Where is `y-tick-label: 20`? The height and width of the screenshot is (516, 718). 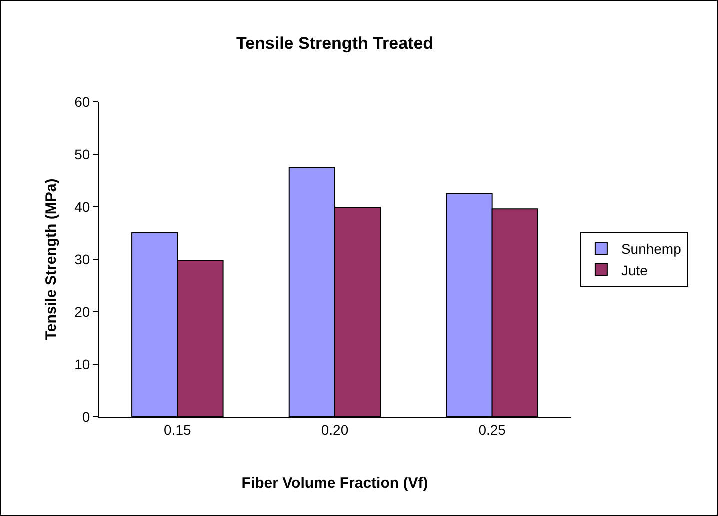 y-tick-label: 20 is located at coordinates (82, 312).